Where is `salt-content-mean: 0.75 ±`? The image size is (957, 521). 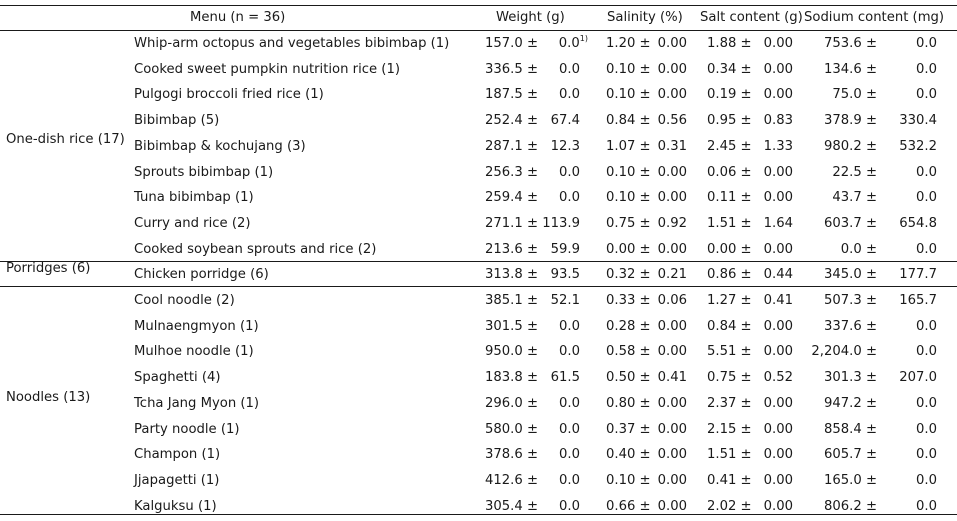 salt-content-mean: 0.75 ± is located at coordinates (729, 378).